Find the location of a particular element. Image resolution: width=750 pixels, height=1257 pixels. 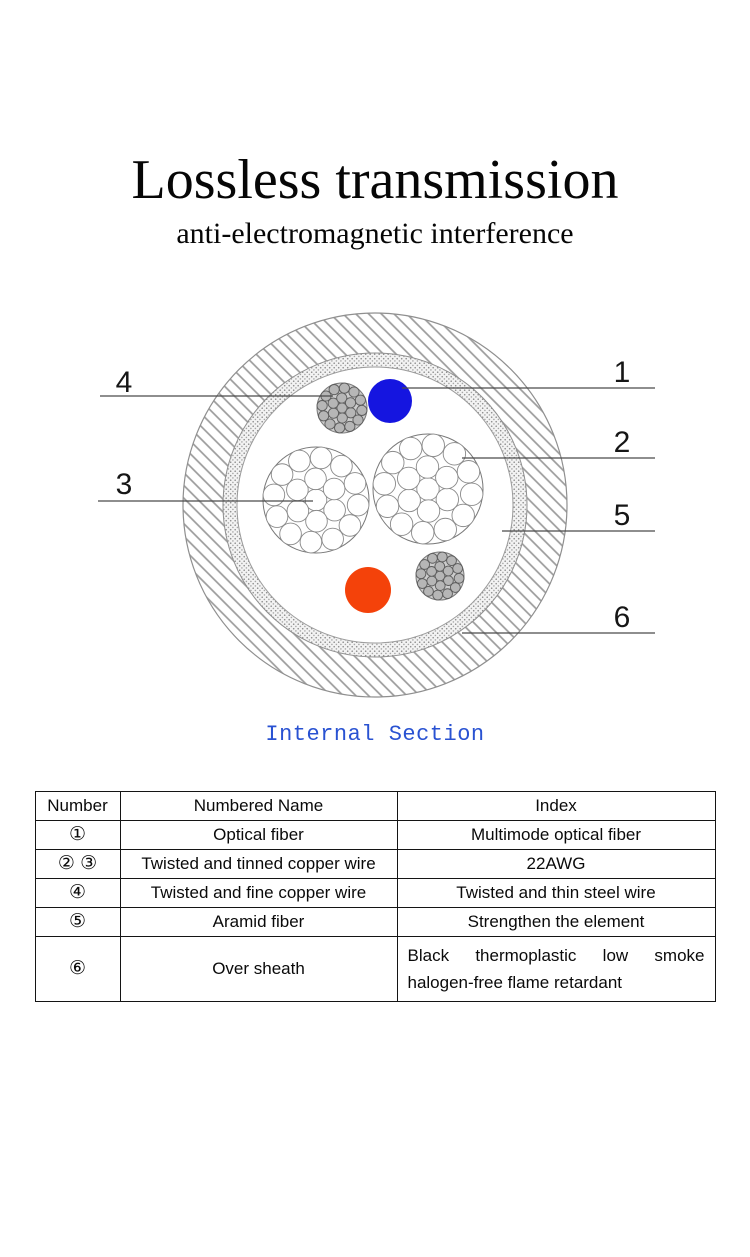

diagram-label-1: 1 is located at coordinates (622, 372).